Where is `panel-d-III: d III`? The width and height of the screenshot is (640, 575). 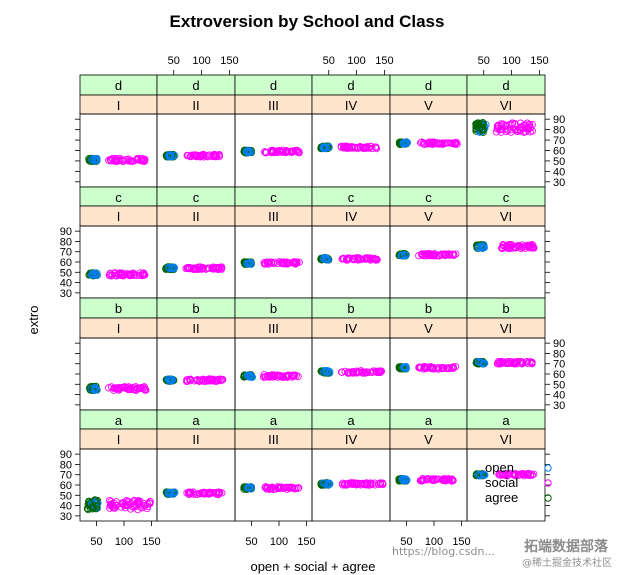
panel-d-III: d III is located at coordinates (273, 131).